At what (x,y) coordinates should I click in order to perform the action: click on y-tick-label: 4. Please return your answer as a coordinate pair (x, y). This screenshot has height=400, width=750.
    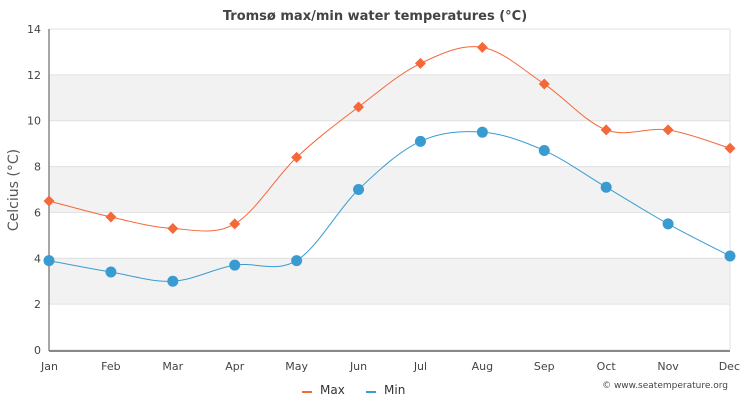
    Looking at the image, I should click on (37, 258).